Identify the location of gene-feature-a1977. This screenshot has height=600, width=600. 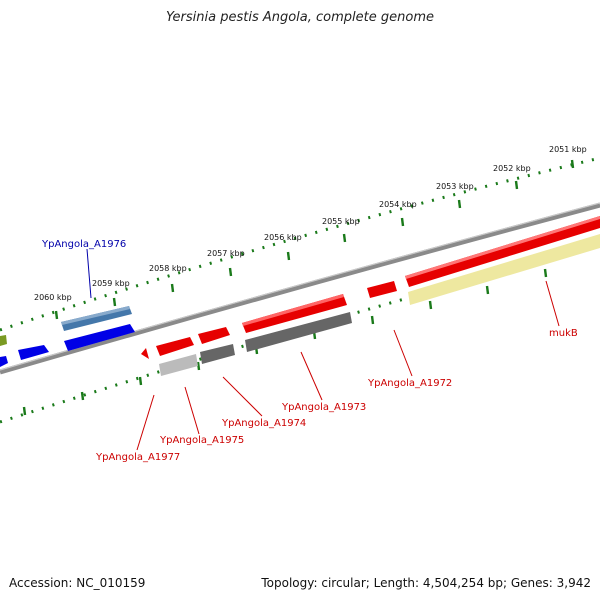
(145, 353).